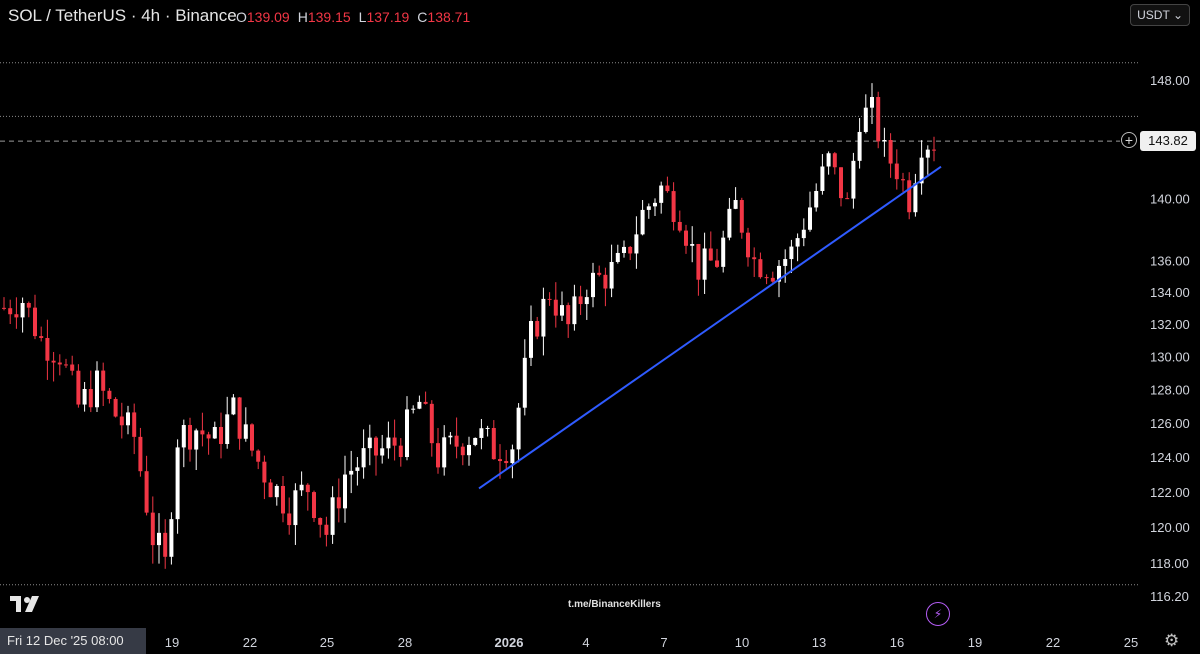 This screenshot has width=1200, height=654. I want to click on x-tick-label: 25, so click(327, 642).